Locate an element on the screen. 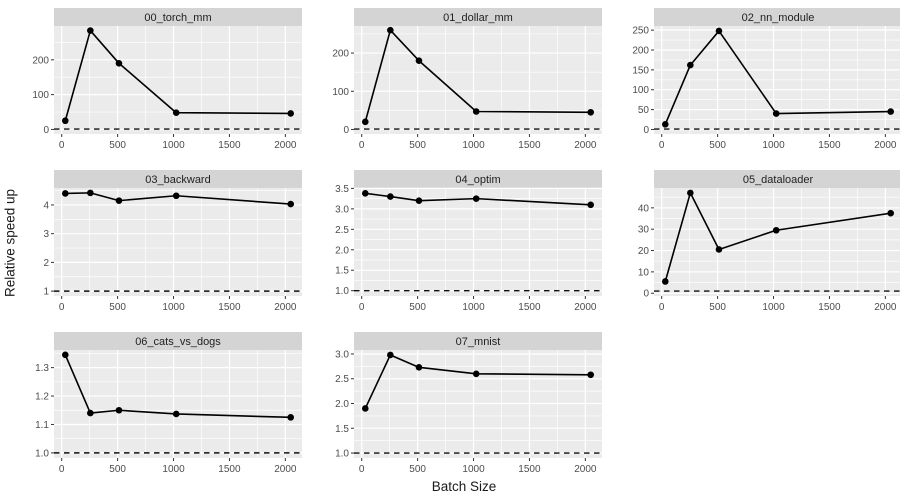 The height and width of the screenshot is (500, 900). y-tick-label: 30 is located at coordinates (644, 230).